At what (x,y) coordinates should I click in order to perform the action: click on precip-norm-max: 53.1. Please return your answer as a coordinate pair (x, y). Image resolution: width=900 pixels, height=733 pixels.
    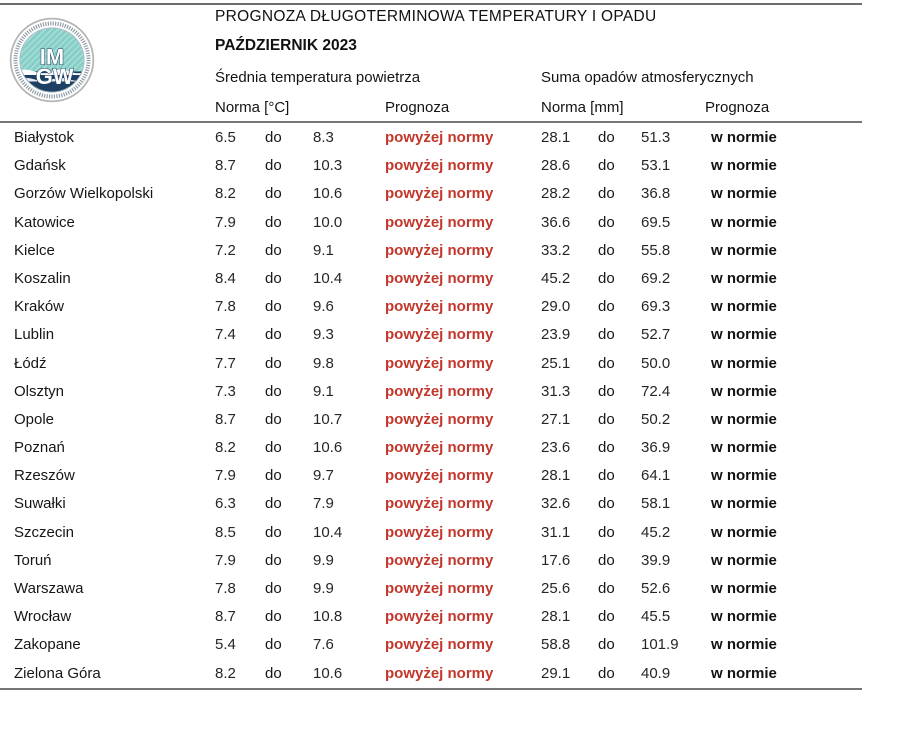
    Looking at the image, I should click on (656, 166).